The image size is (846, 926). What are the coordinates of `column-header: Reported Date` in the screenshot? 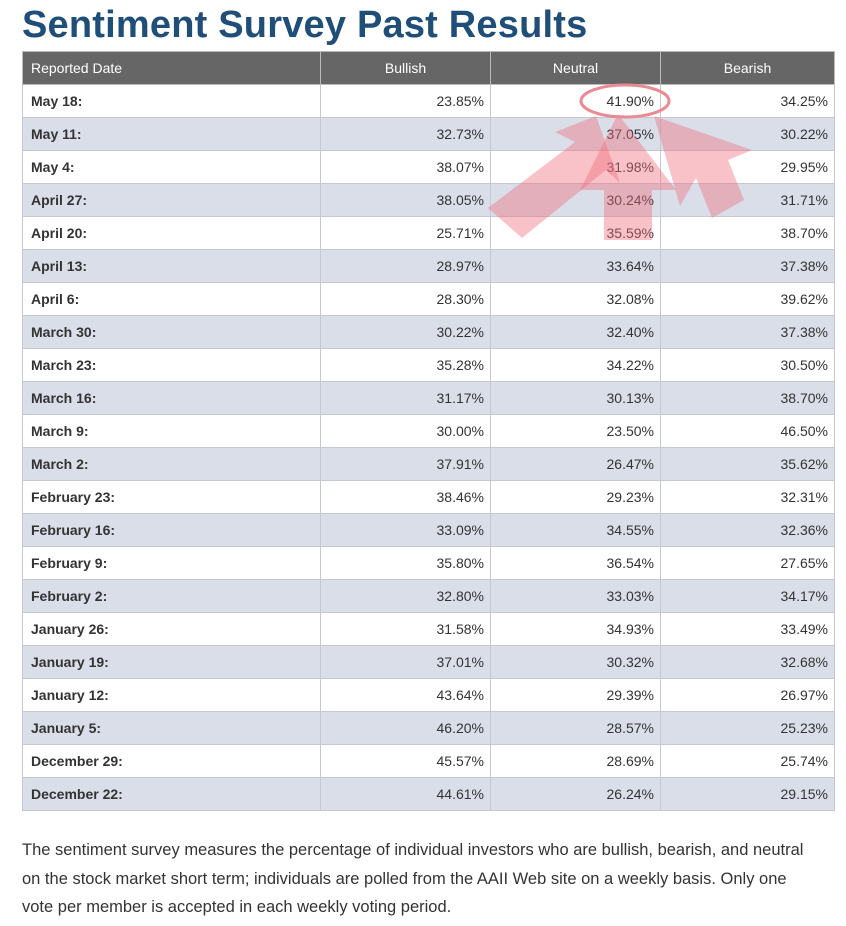 It's located at (171, 68).